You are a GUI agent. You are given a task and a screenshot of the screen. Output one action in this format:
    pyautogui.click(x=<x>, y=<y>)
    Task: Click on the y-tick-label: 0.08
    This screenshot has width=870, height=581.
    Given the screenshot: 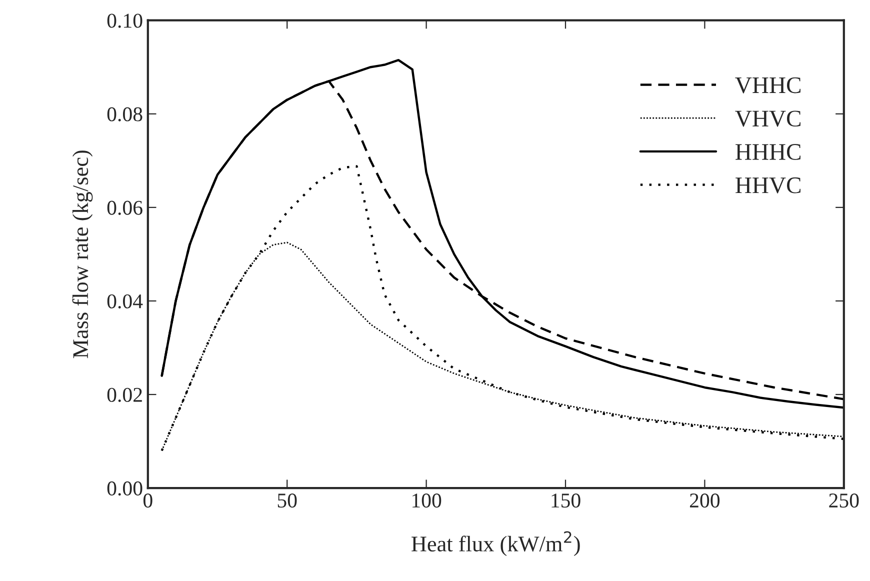 What is the action you would take?
    pyautogui.click(x=124, y=114)
    